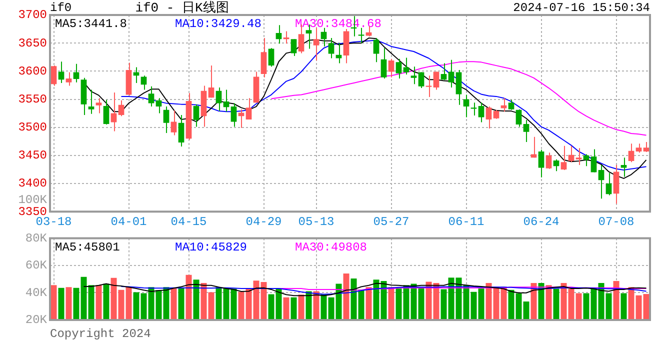  I want to click on chart-title: if0 - 日K线图, so click(182, 8).